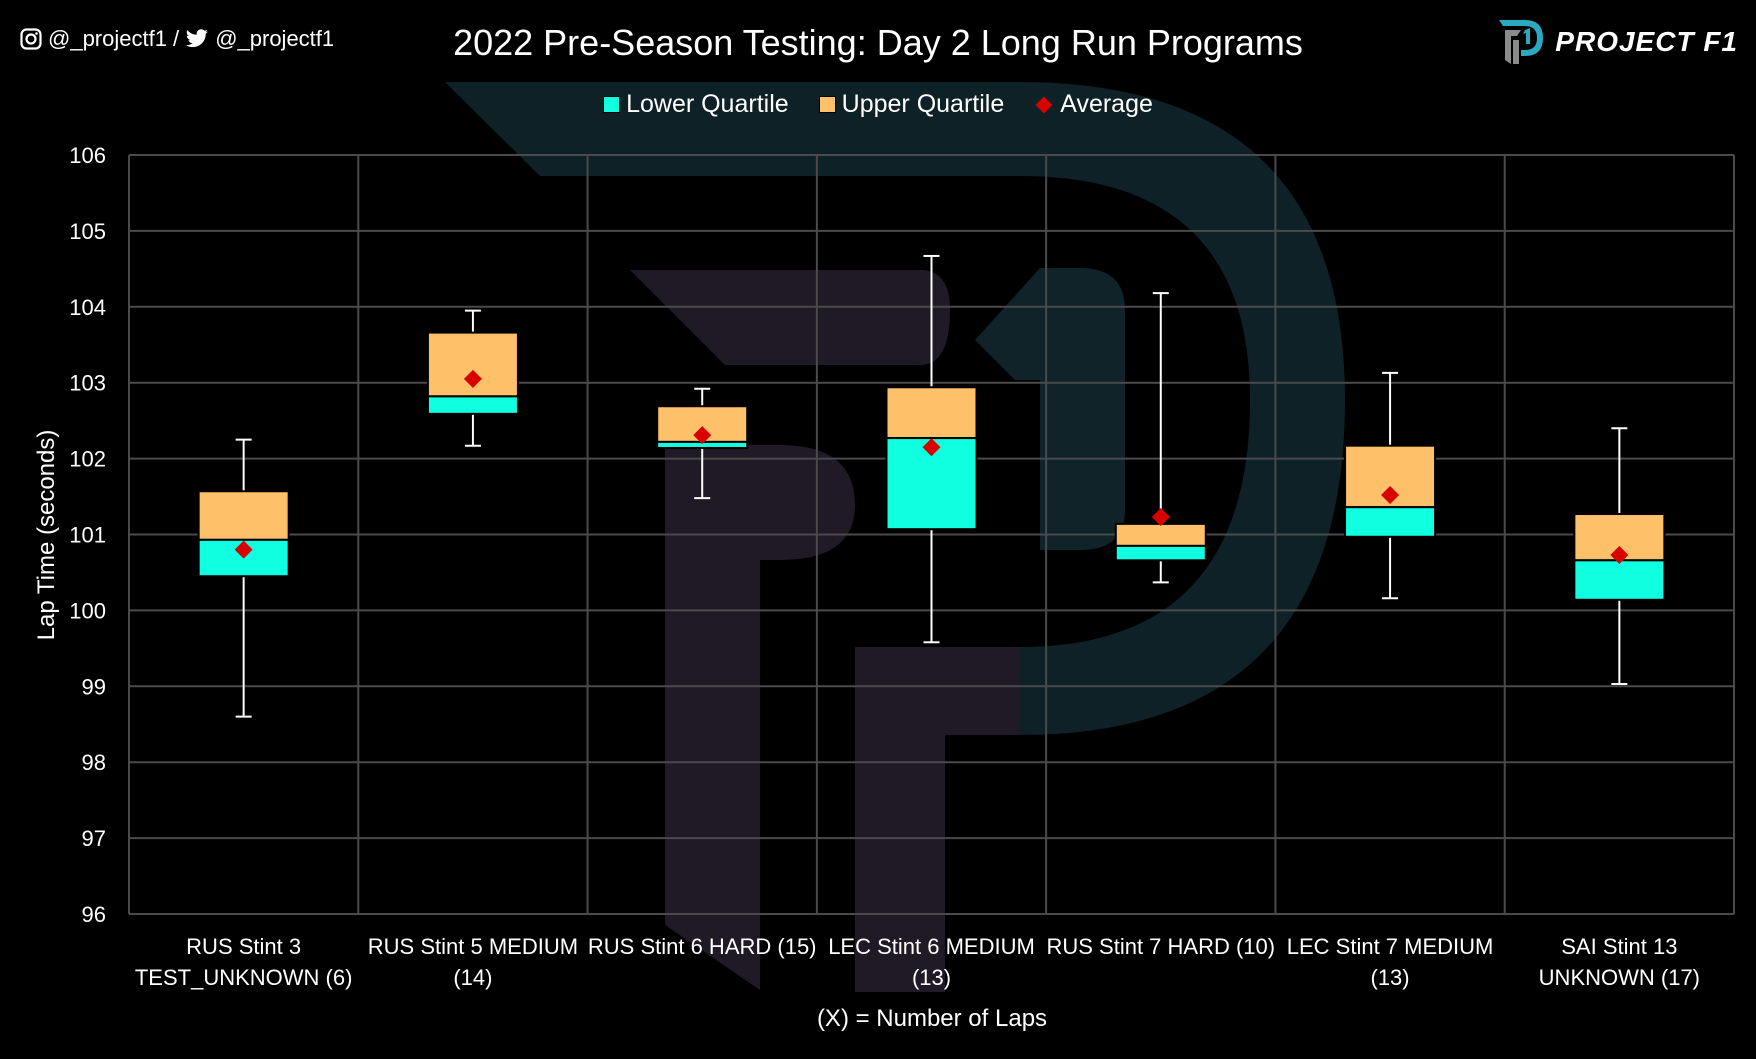  What do you see at coordinates (1619, 946) in the screenshot?
I see `x-tick-label-line1: SAI Stint 13` at bounding box center [1619, 946].